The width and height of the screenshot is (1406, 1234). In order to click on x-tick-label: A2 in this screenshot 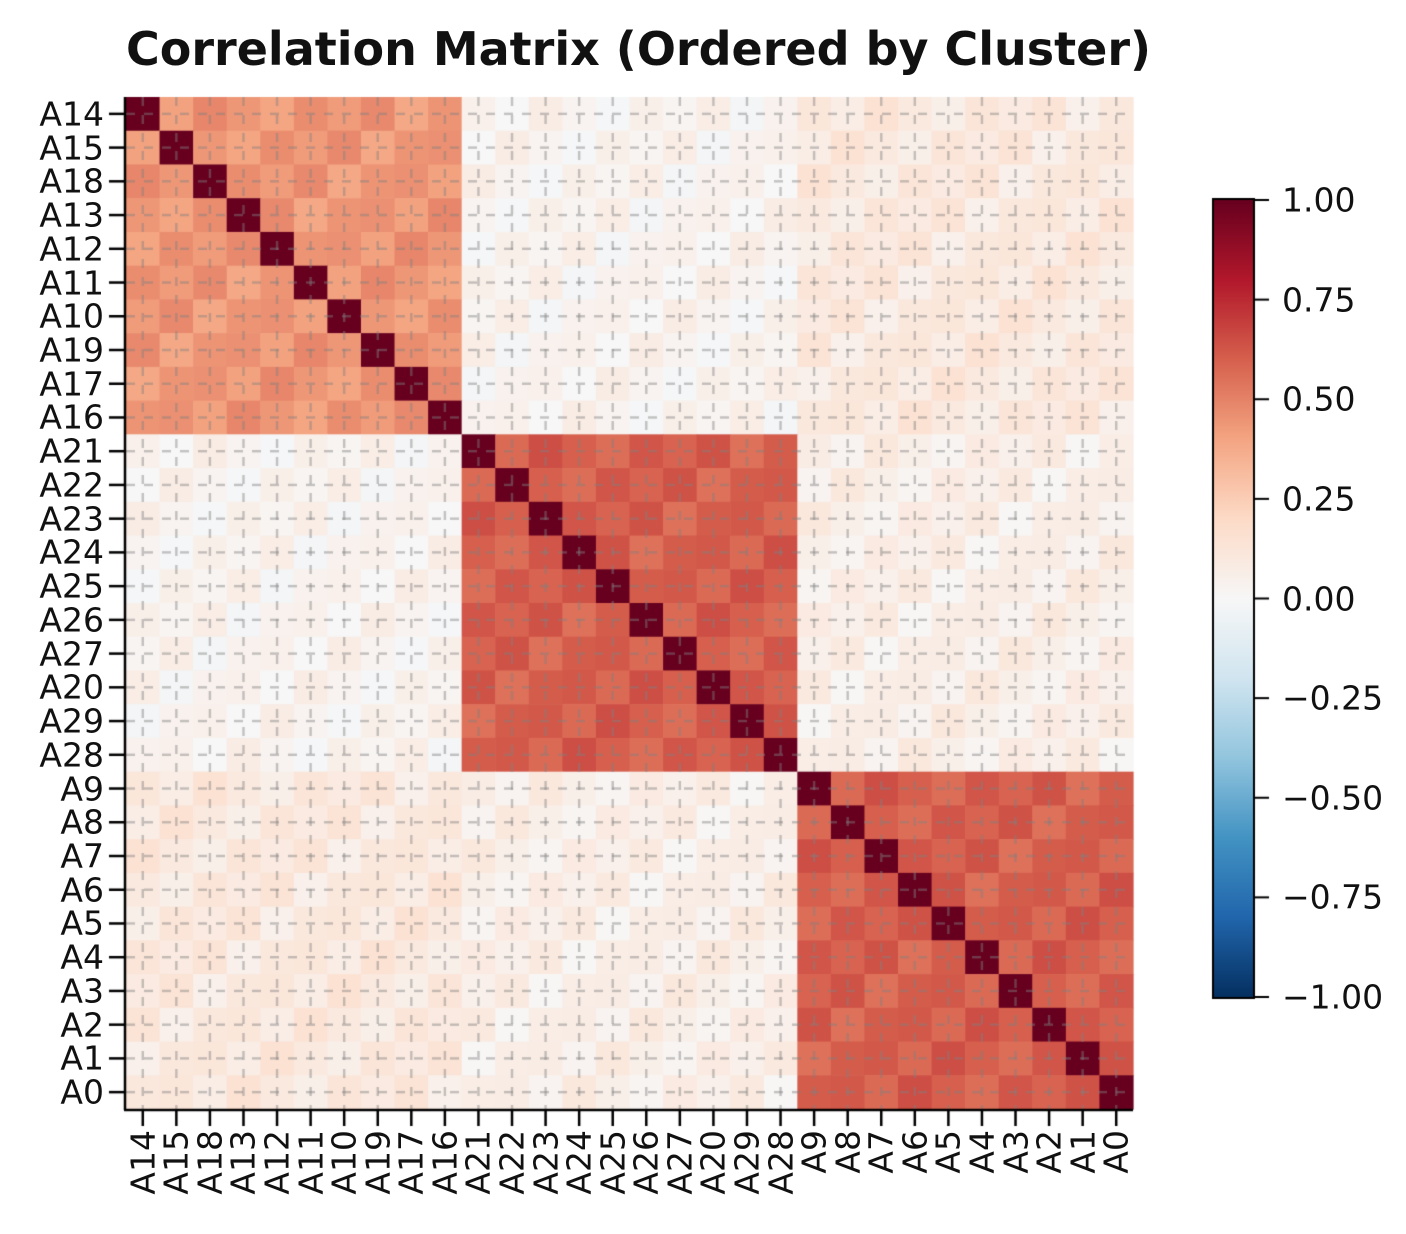, I will do `click(1049, 1152)`.